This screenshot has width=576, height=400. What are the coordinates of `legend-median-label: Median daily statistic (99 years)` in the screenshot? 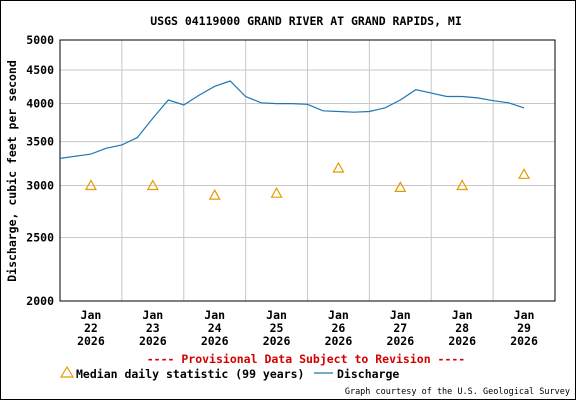 It's located at (190, 374).